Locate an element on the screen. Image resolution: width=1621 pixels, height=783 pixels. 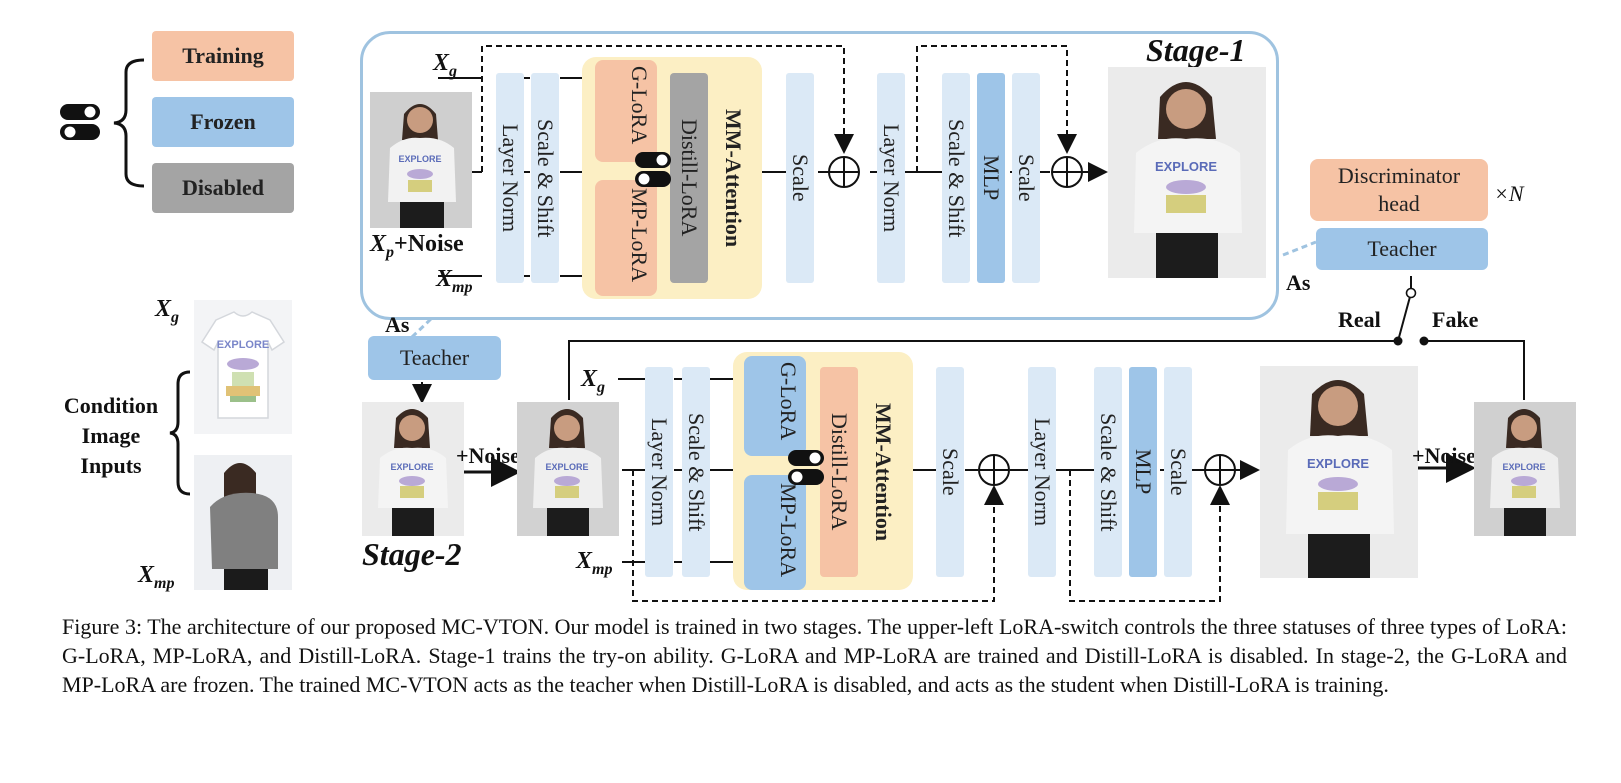
stage1-title: Stage-1 is located at coordinates (1196, 50).